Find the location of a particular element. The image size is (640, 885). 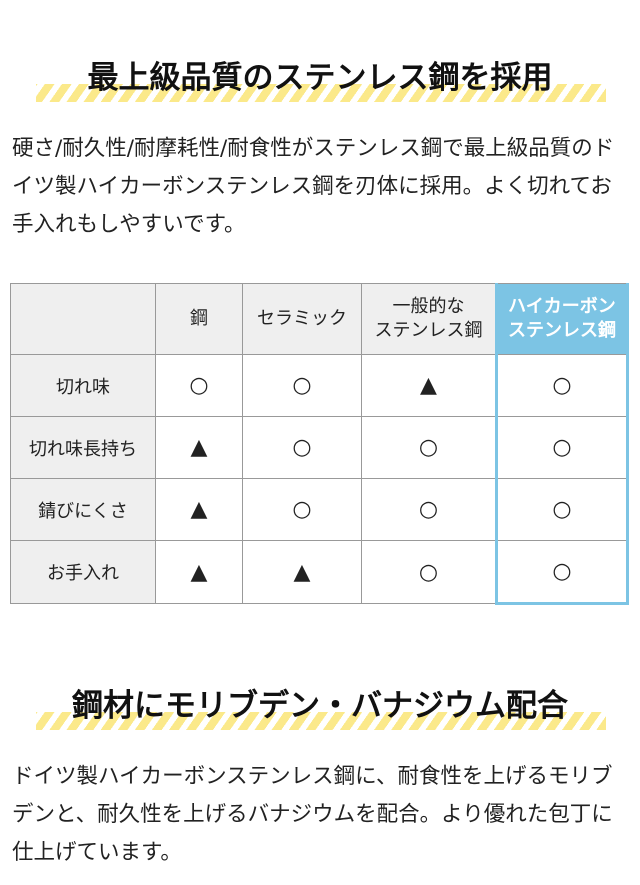

row-label: 切れ味 is located at coordinates (83, 385).